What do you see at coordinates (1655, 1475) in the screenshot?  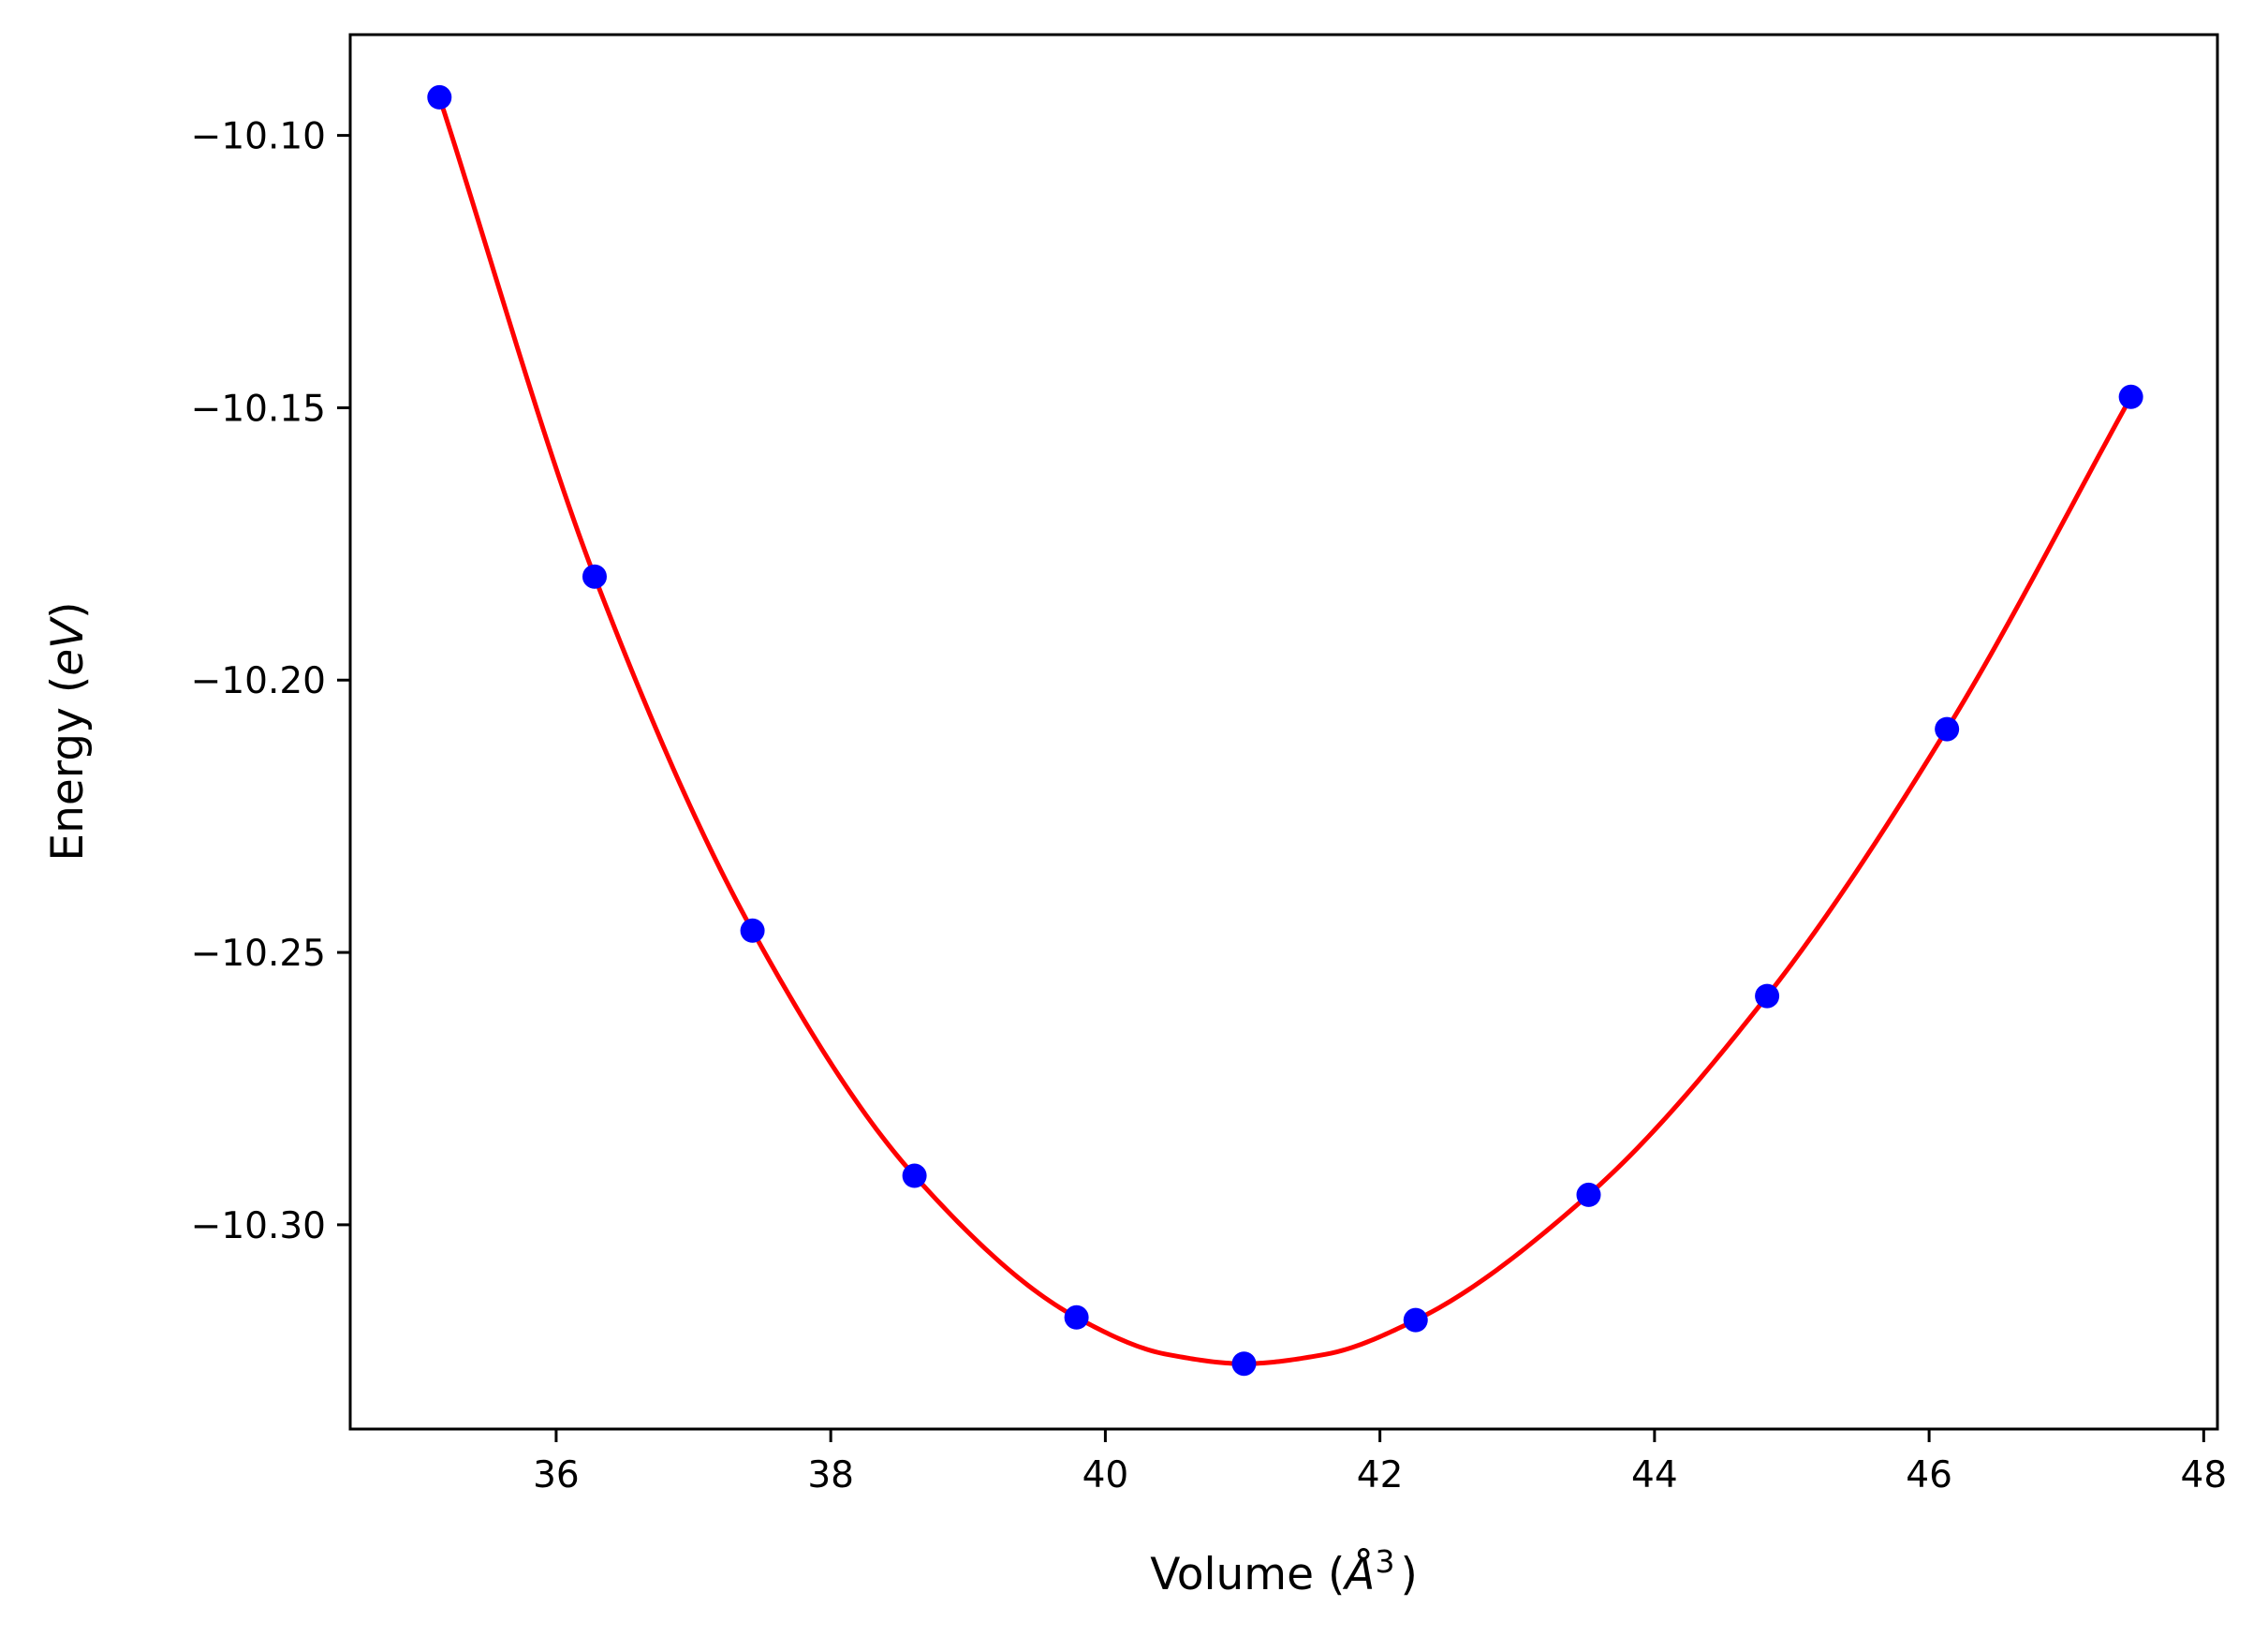 I see `x-tick-label: 44` at bounding box center [1655, 1475].